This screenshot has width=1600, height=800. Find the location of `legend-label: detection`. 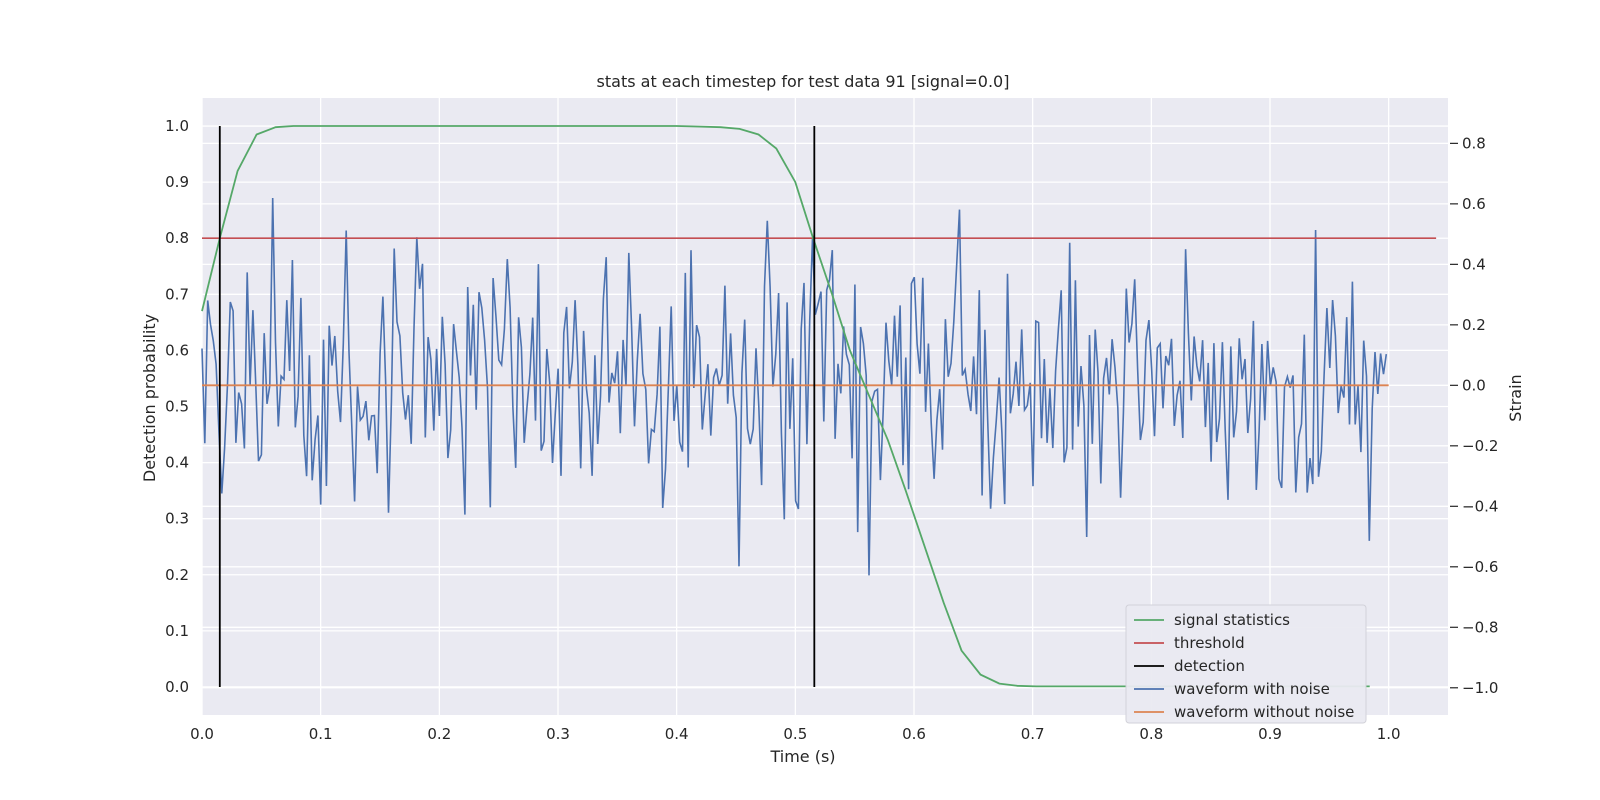

legend-label: detection is located at coordinates (1209, 666).